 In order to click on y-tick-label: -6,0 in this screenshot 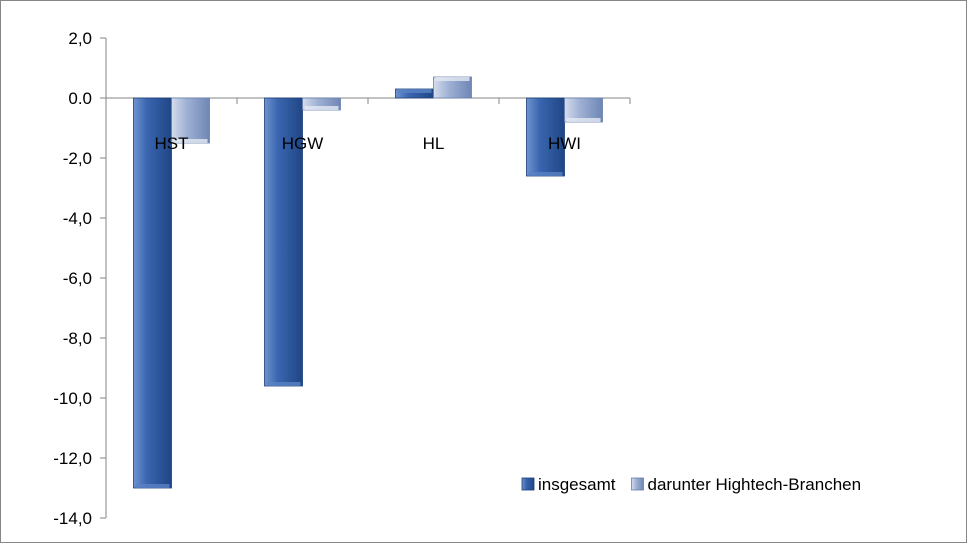, I will do `click(77, 278)`.